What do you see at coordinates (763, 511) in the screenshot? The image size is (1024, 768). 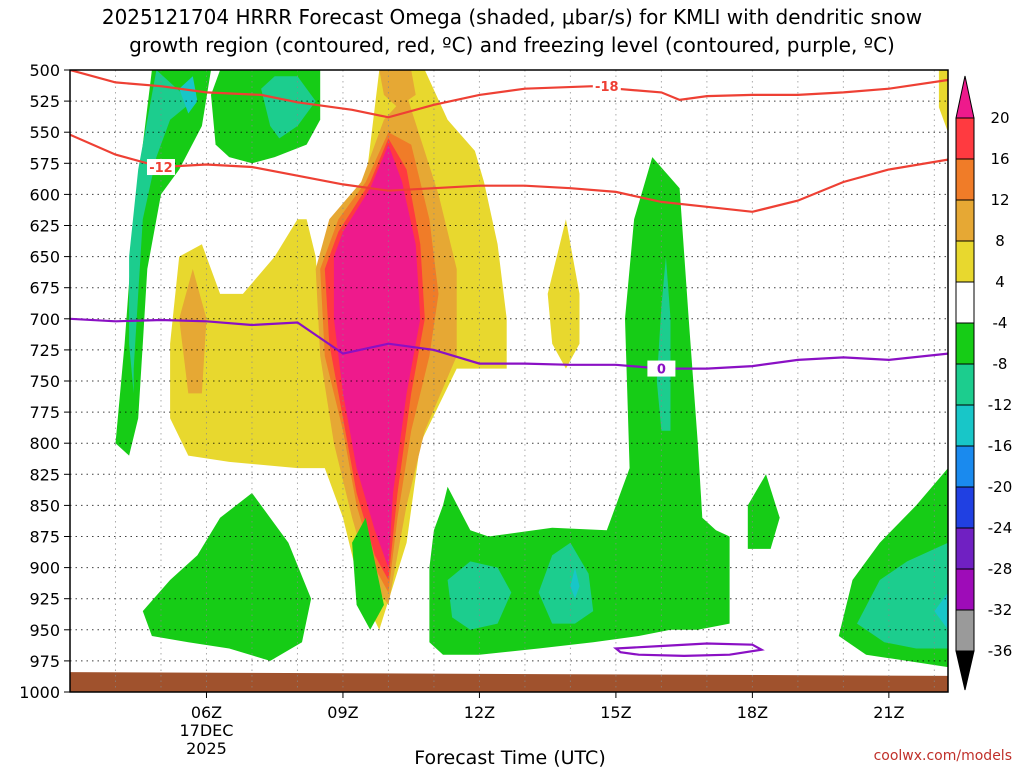 I see `omega-shade--4-14` at bounding box center [763, 511].